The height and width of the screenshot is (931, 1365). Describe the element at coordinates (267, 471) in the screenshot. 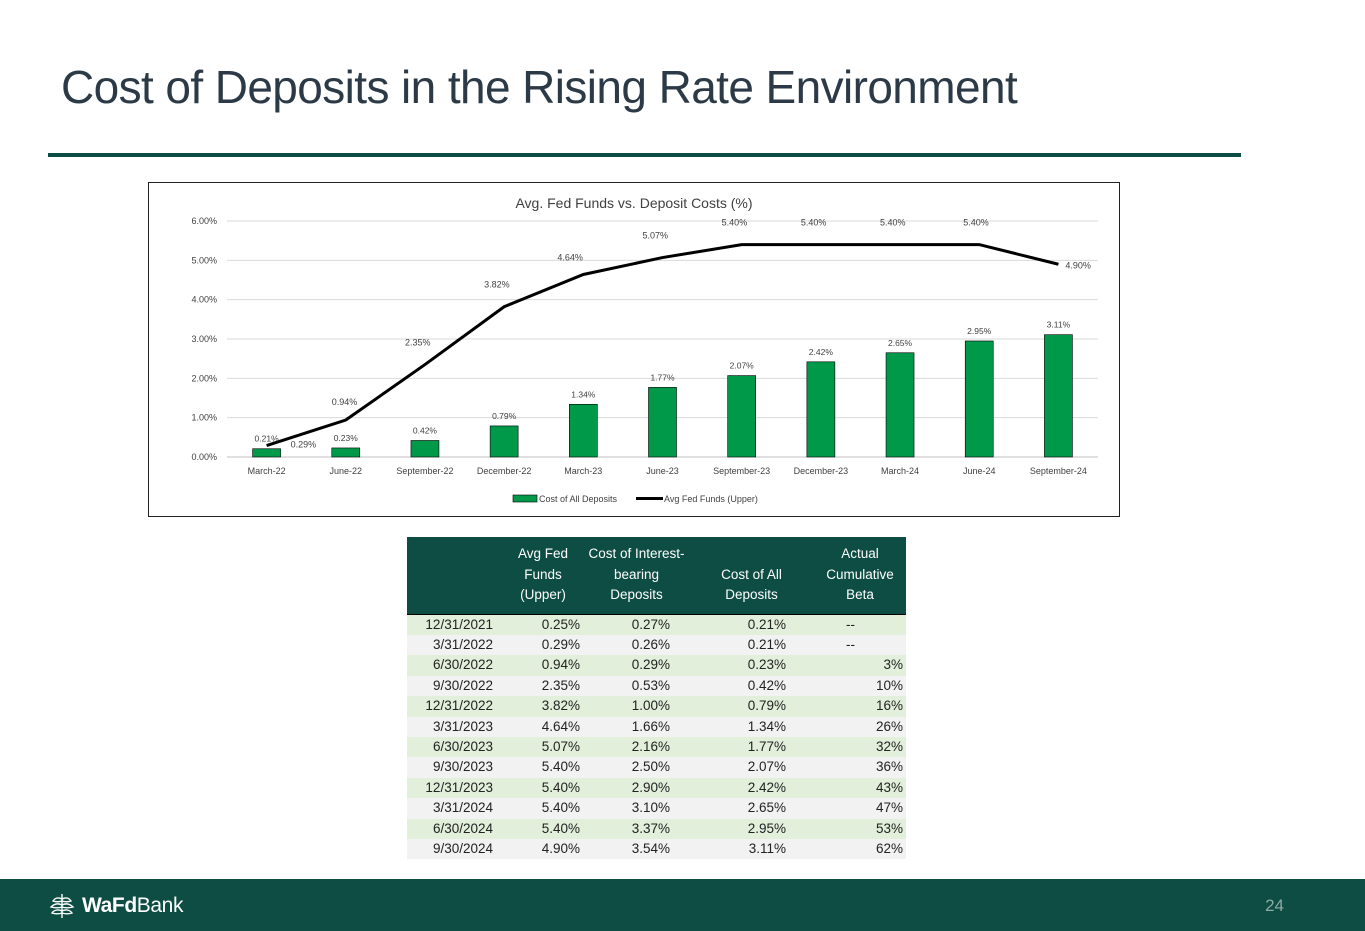

I see `x-tick-label: March-22` at that location.